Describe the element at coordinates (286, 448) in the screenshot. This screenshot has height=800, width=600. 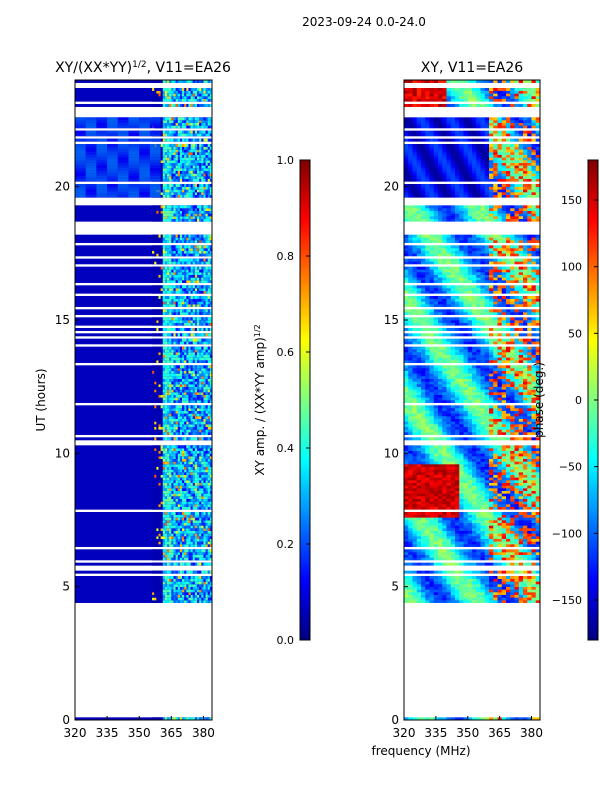
I see `amplitude-cbar-tick-label: 0.4` at that location.